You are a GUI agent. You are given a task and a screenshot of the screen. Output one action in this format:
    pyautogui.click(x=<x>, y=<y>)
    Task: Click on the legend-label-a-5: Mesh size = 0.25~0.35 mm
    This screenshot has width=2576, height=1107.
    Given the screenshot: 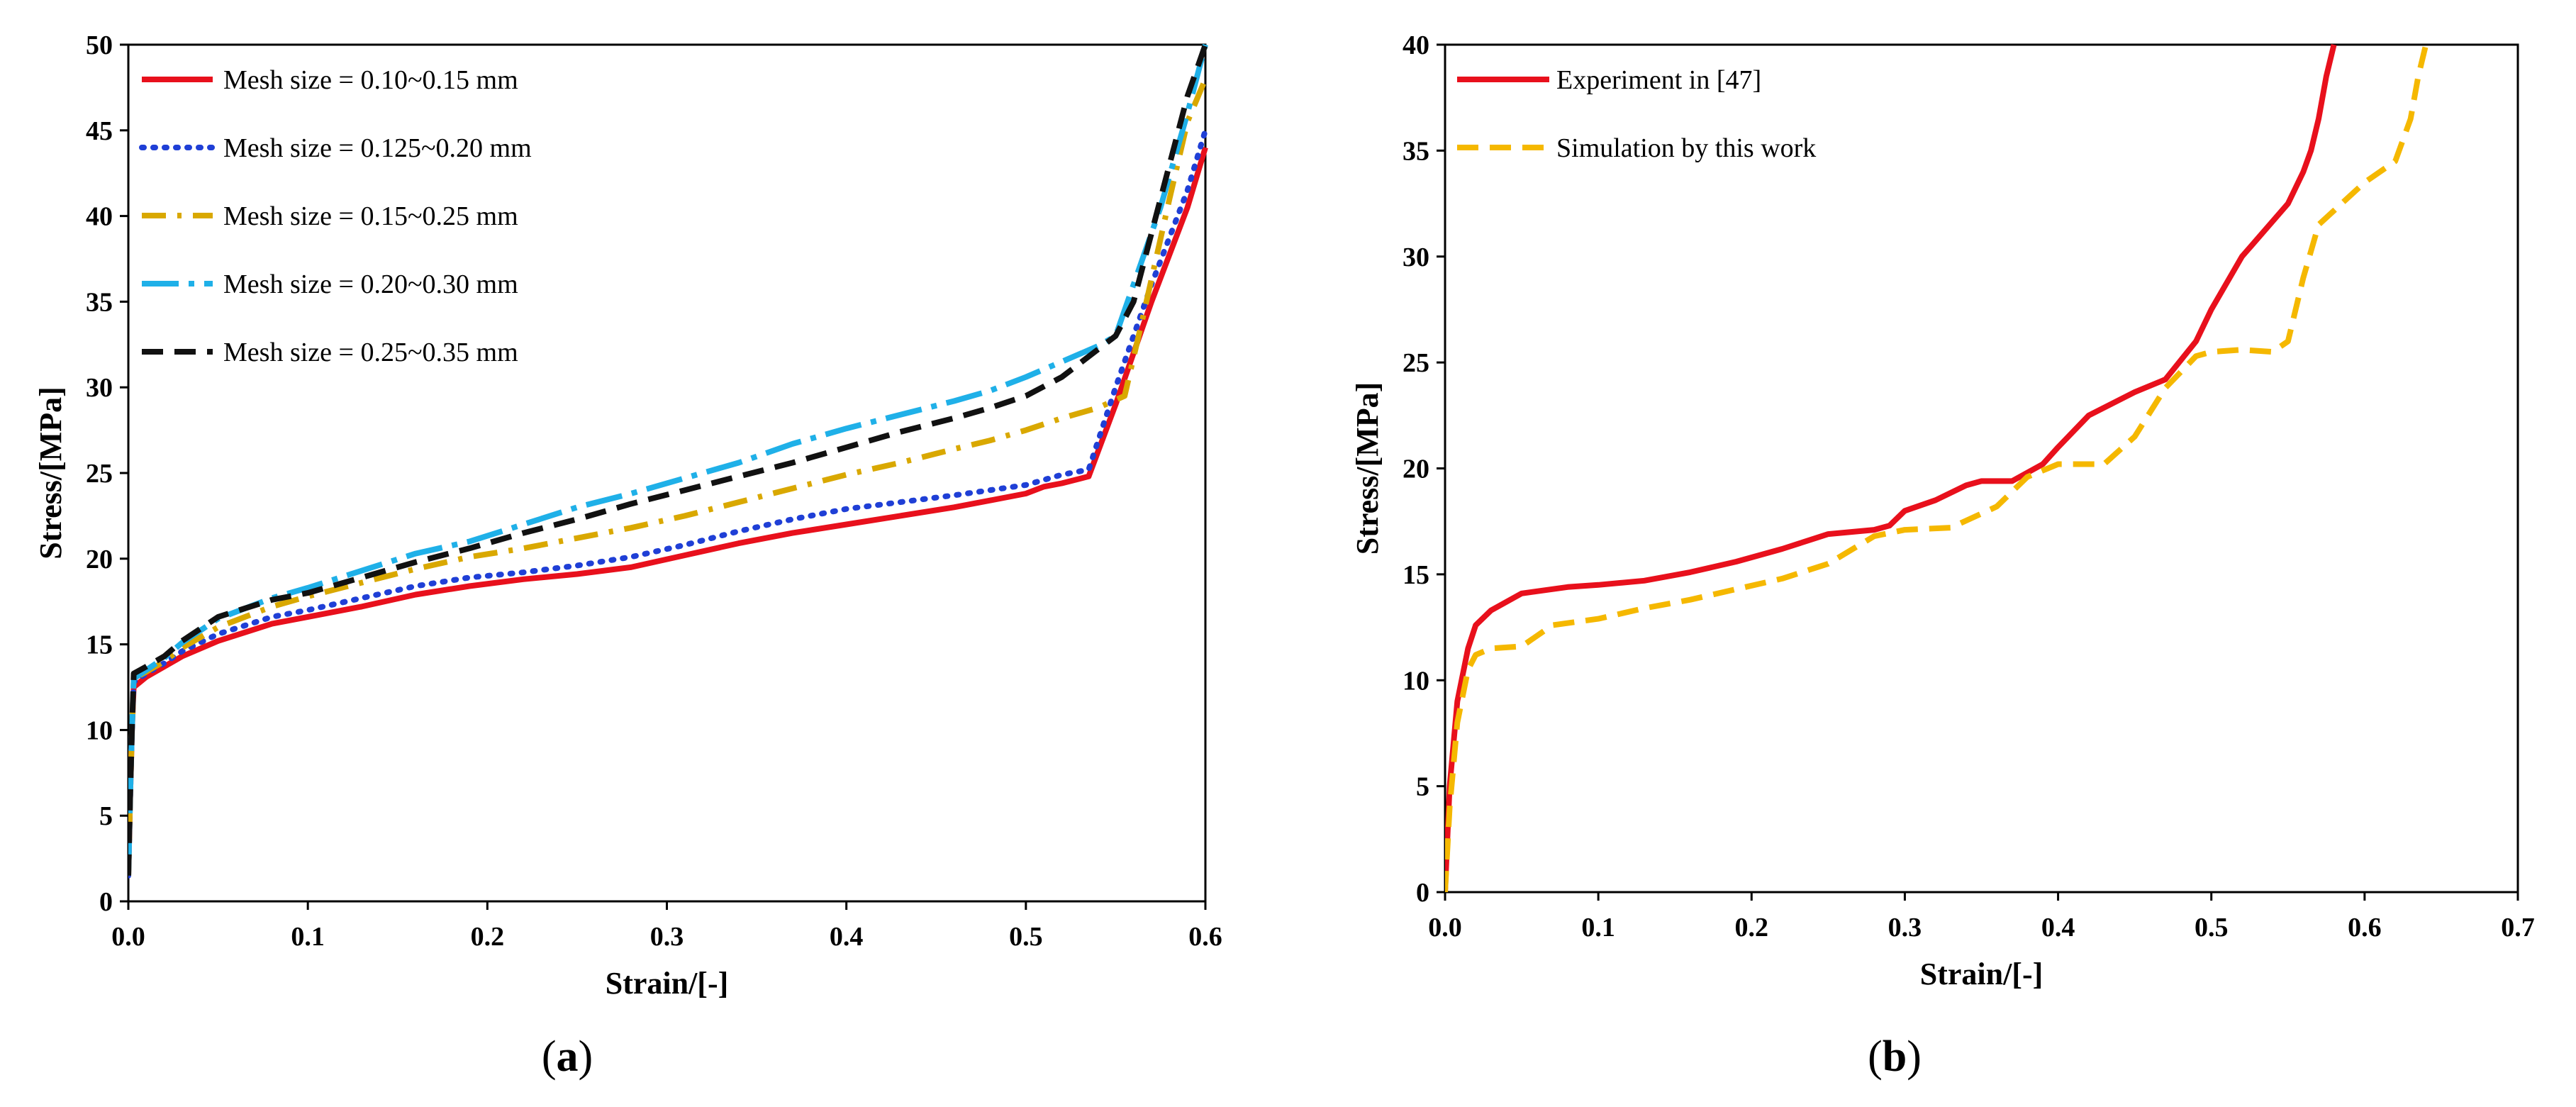 What is the action you would take?
    pyautogui.click(x=370, y=352)
    